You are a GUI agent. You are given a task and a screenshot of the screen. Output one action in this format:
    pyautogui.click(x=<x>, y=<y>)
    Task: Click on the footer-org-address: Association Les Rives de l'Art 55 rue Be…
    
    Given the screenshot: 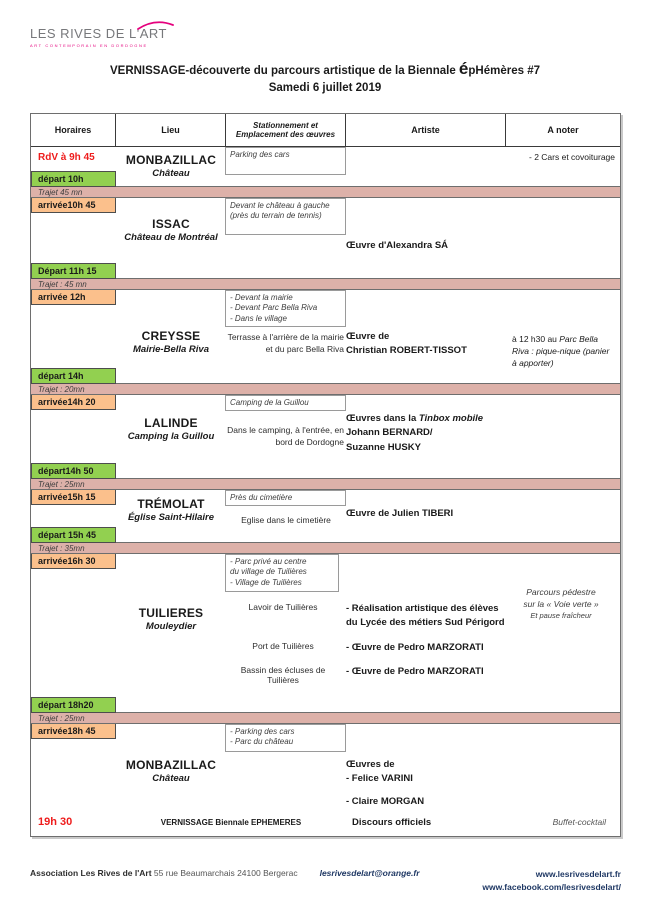 What is the action you would take?
    pyautogui.click(x=164, y=881)
    